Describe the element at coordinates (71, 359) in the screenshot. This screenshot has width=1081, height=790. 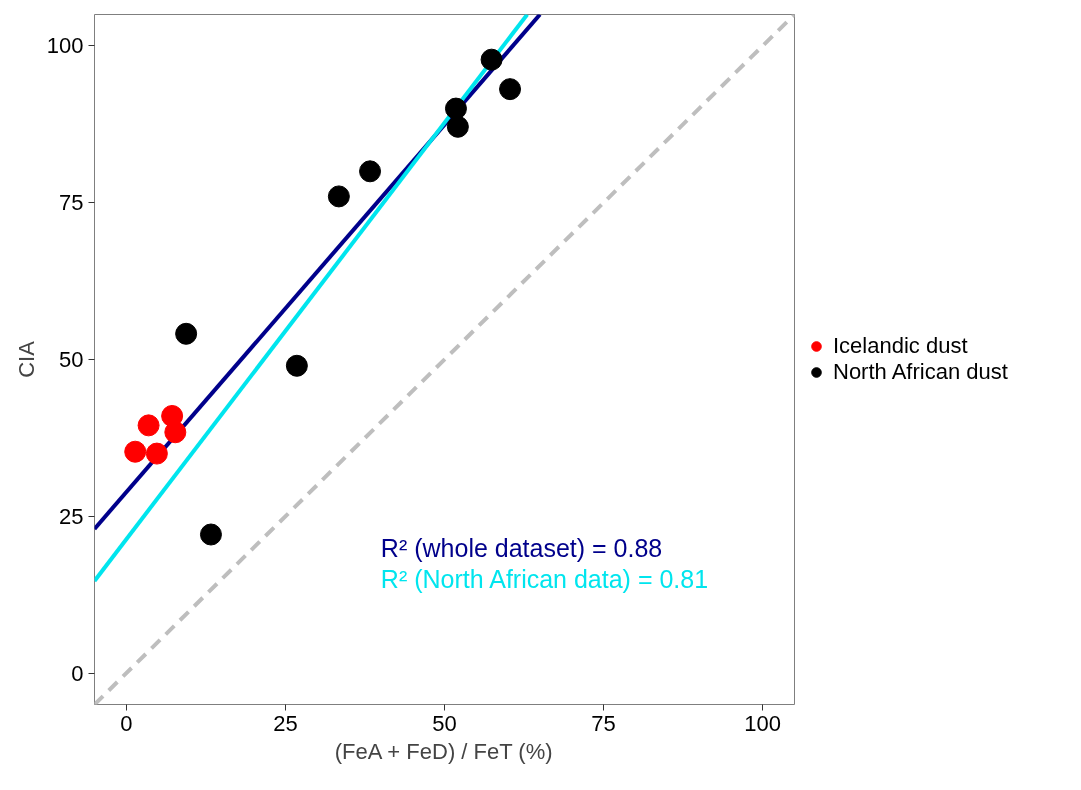
I see `y-tick-label: 50` at that location.